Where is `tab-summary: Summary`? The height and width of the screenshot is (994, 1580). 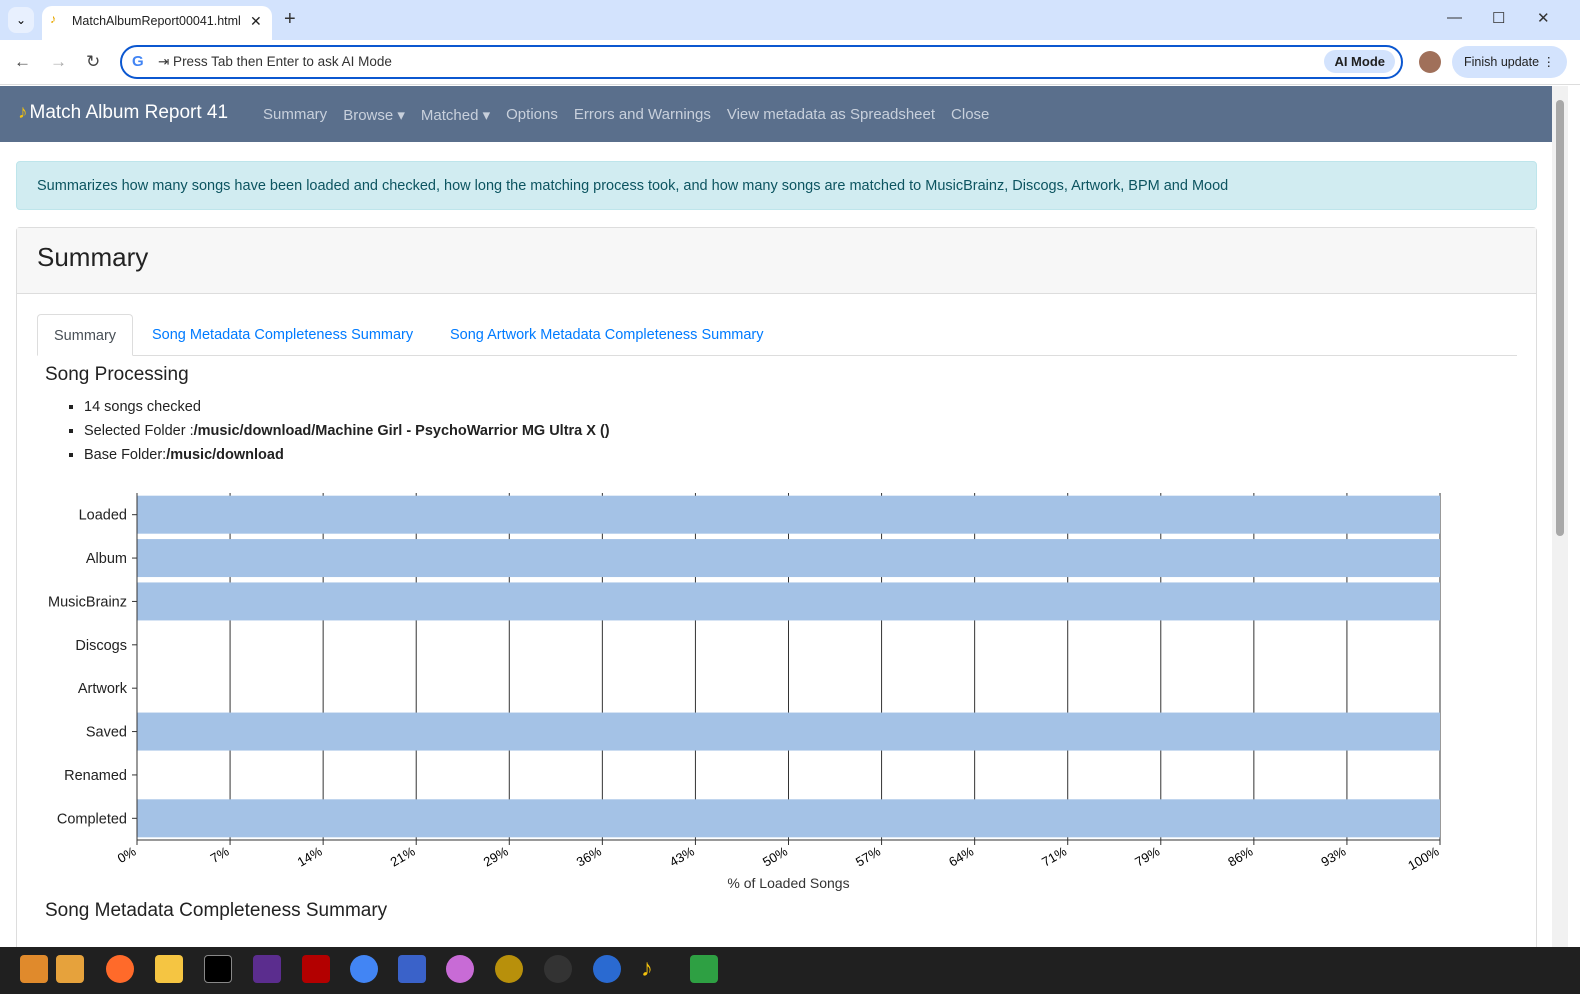
tab-summary: Summary is located at coordinates (85, 335).